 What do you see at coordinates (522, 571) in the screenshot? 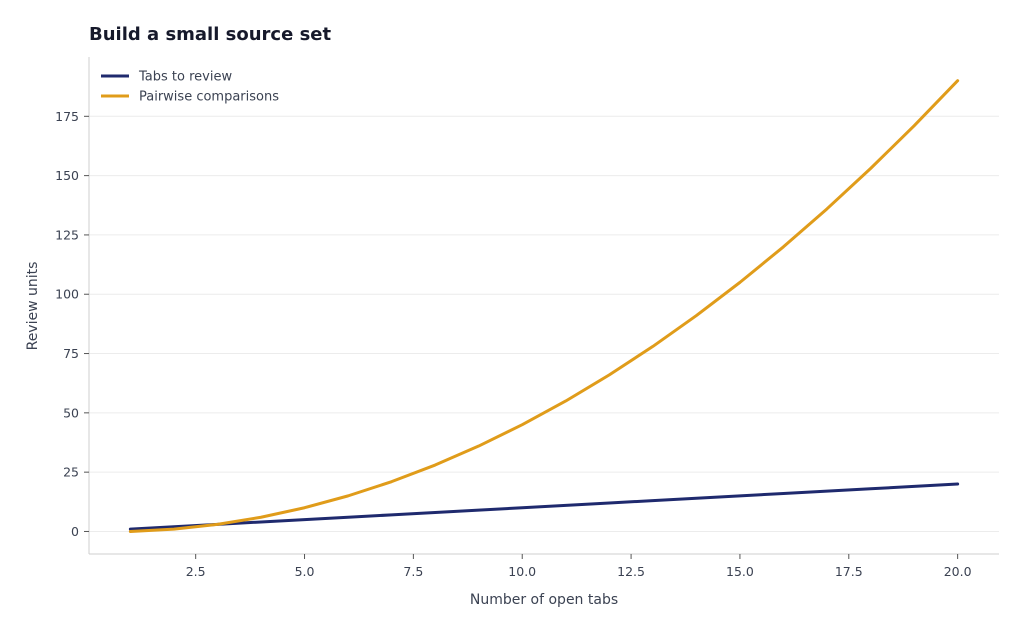
I see `x-tick-label: 10.0` at bounding box center [522, 571].